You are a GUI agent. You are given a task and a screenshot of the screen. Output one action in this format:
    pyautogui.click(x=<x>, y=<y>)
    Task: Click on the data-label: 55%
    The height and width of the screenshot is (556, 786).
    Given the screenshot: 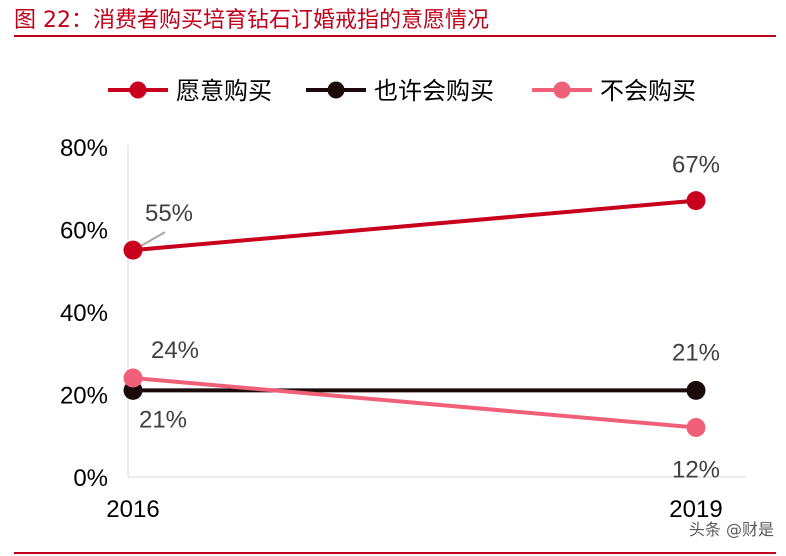 What is the action you would take?
    pyautogui.click(x=169, y=213)
    